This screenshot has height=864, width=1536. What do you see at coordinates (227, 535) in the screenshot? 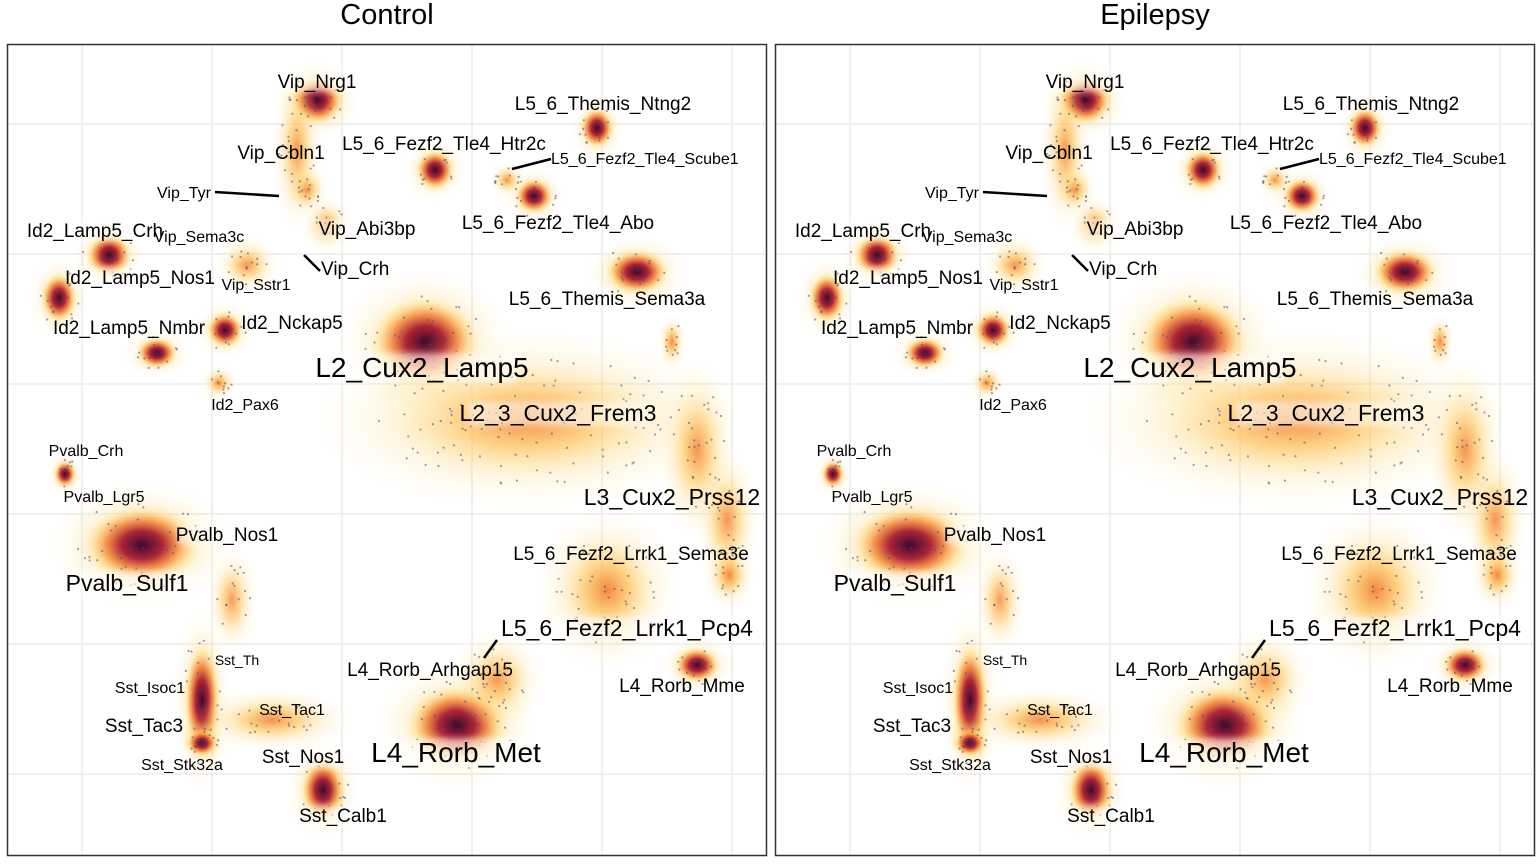
I see `cluster-label: Pvalb_Nos1` at bounding box center [227, 535].